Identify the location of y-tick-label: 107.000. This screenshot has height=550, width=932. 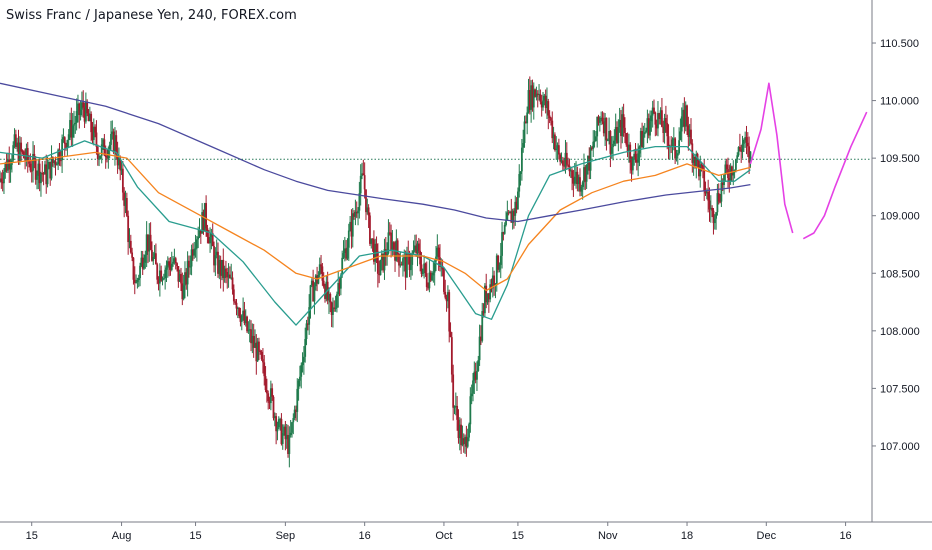
(900, 447).